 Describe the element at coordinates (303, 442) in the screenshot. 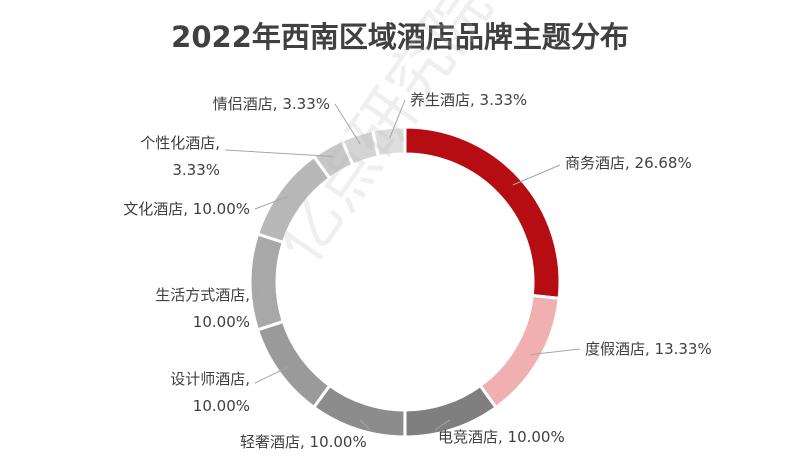

I see `data-label: 轻奢酒店, 10.00%` at that location.